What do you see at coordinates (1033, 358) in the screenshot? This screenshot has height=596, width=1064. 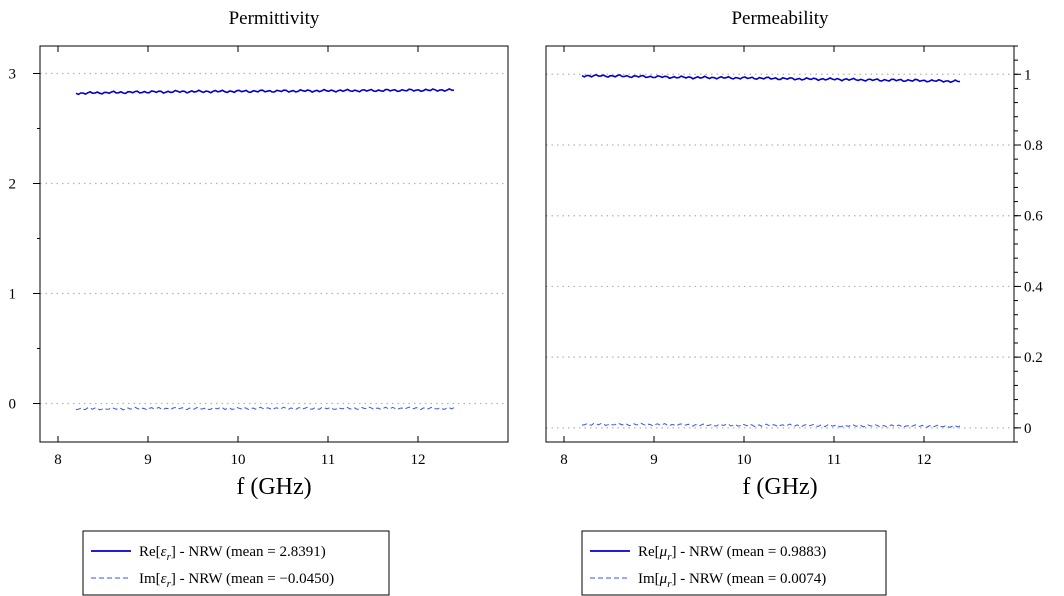 I see `y-tick-label: 0.2` at bounding box center [1033, 358].